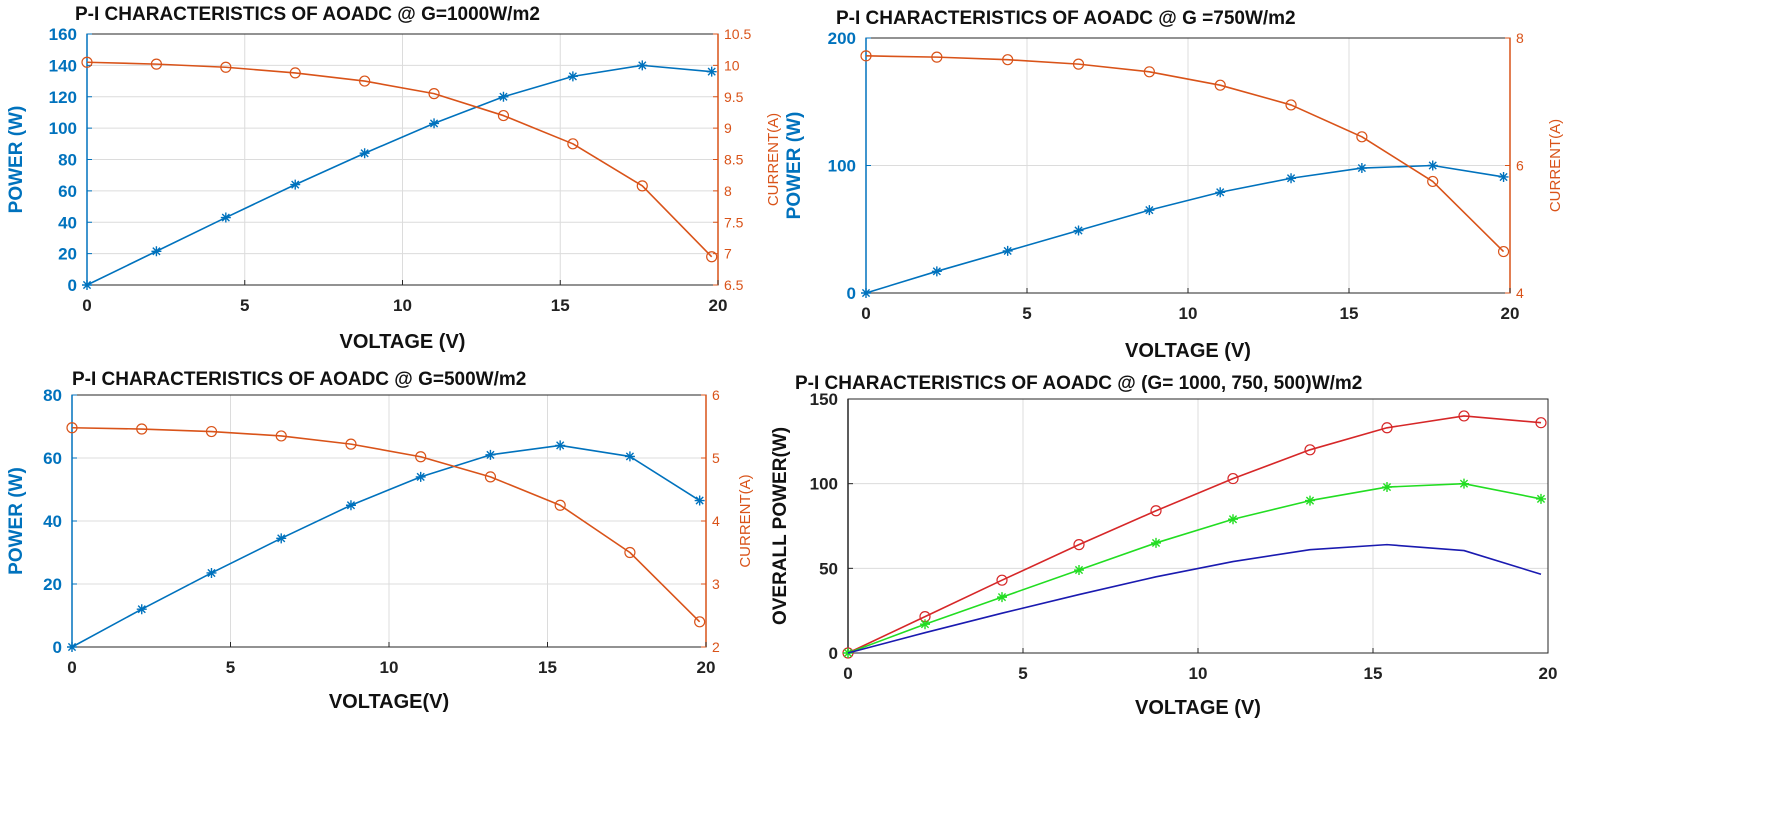 The width and height of the screenshot is (1770, 818). What do you see at coordinates (63, 34) in the screenshot?
I see `y-tick-label: 160` at bounding box center [63, 34].